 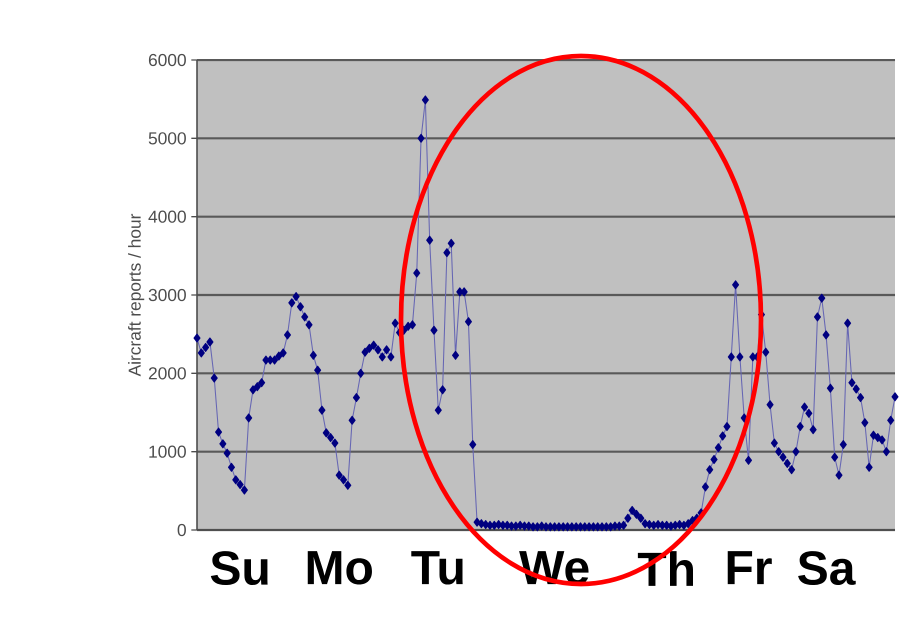 I want to click on y-tick-label: 5000, so click(x=167, y=138).